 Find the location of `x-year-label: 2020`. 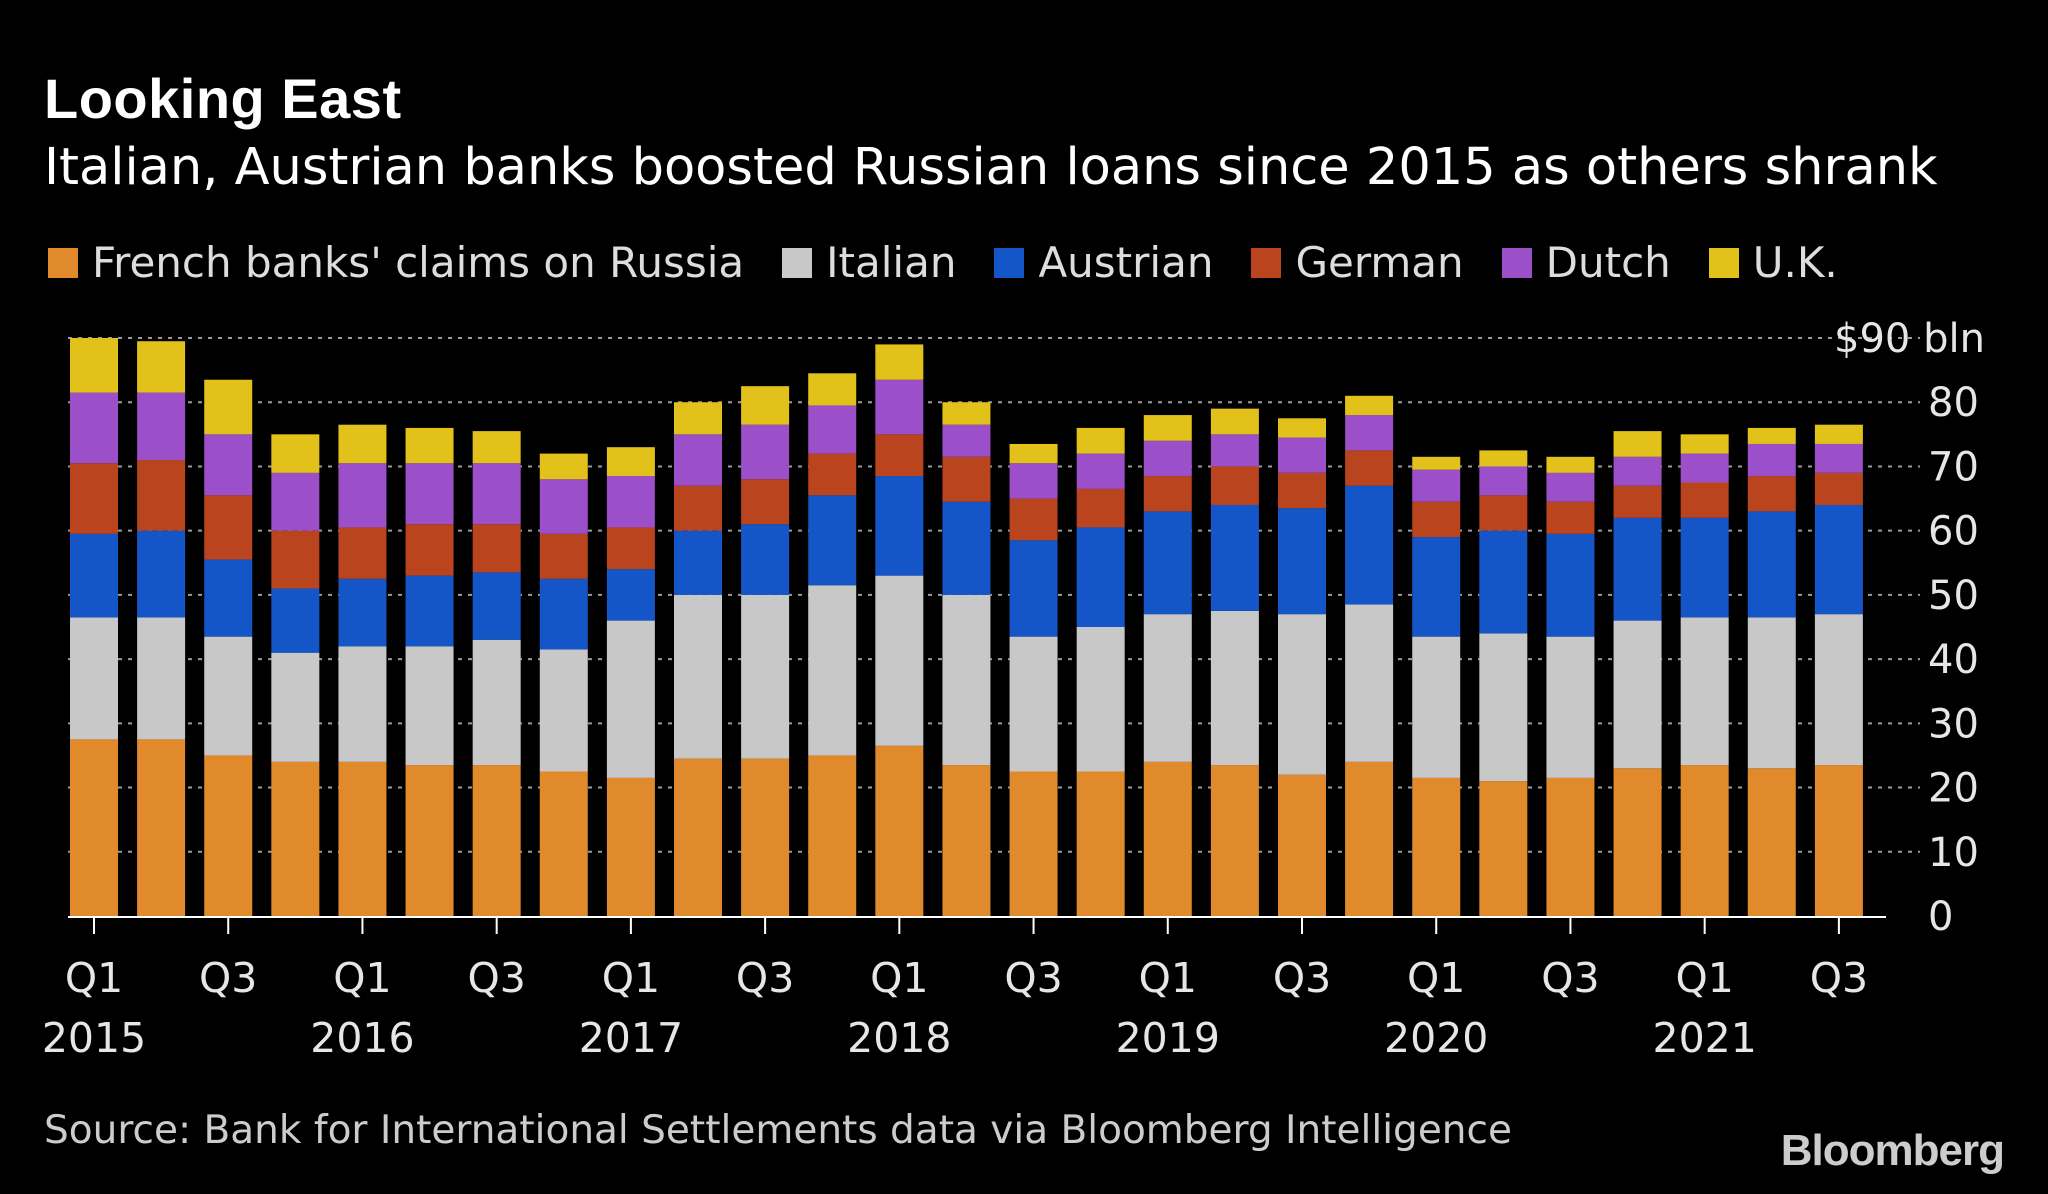

x-year-label: 2020 is located at coordinates (1436, 1038).